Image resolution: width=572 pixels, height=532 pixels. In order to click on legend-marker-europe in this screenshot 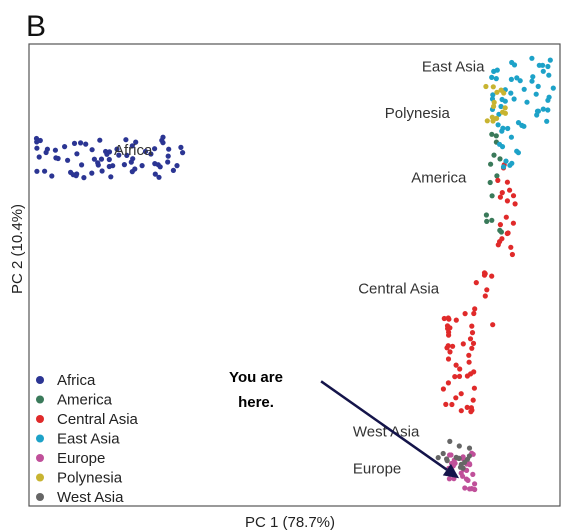, I will do `click(40, 458)`.